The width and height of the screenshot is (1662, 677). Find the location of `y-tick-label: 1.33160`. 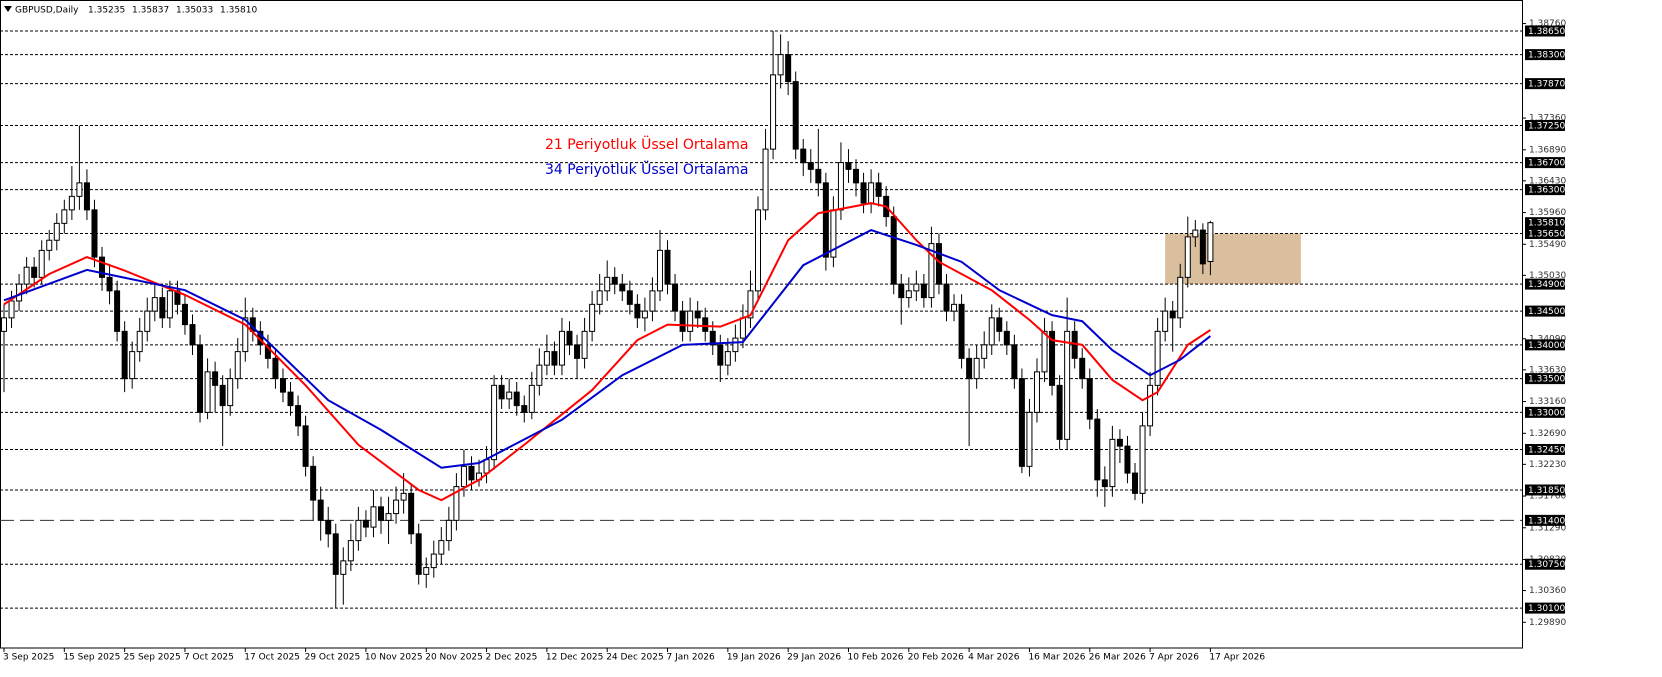

y-tick-label: 1.33160 is located at coordinates (1547, 402).